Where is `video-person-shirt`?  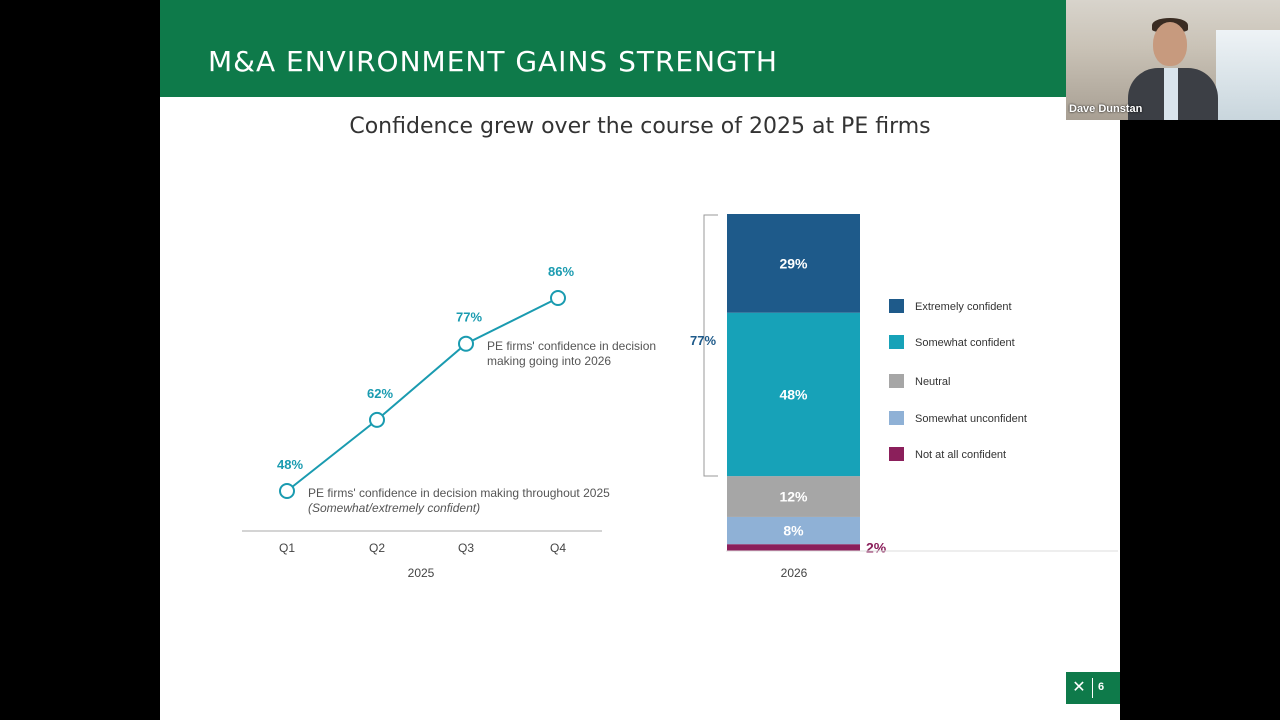
video-person-shirt is located at coordinates (1171, 94).